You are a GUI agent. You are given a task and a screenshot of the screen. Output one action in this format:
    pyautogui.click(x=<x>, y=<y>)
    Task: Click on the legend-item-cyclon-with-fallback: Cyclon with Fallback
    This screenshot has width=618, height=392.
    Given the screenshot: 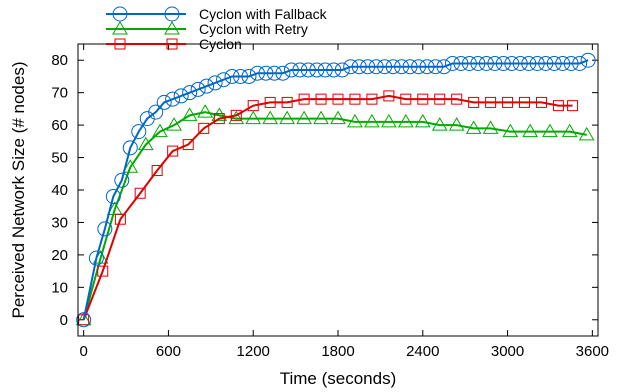 What is the action you would take?
    pyautogui.click(x=217, y=14)
    